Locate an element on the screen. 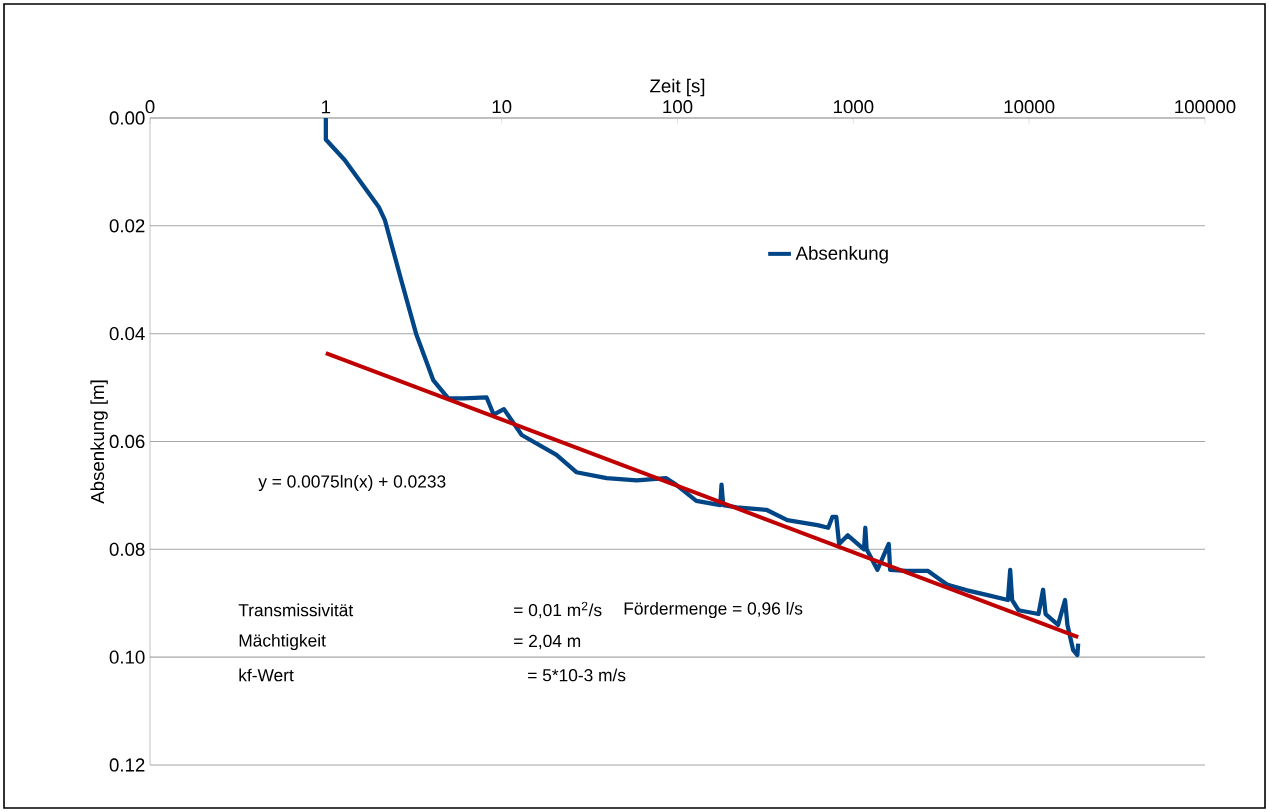 This screenshot has width=1269, height=812. legend-label: Absenkung is located at coordinates (841, 255).